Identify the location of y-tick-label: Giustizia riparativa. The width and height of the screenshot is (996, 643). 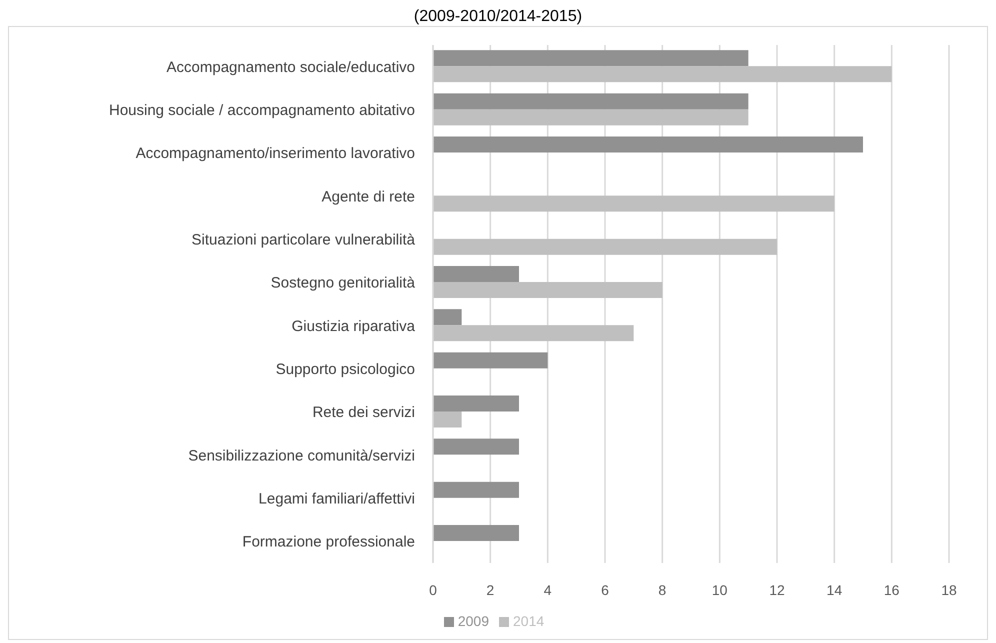
(354, 326).